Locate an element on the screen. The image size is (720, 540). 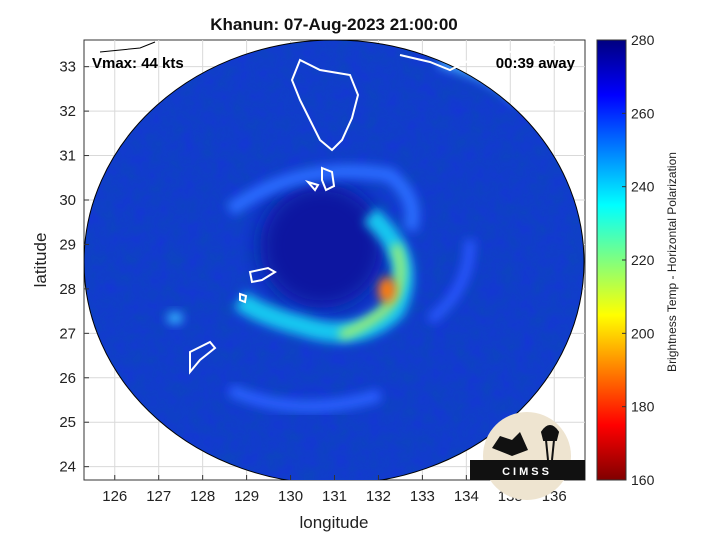
tanegashima-coastline is located at coordinates (328, 179).